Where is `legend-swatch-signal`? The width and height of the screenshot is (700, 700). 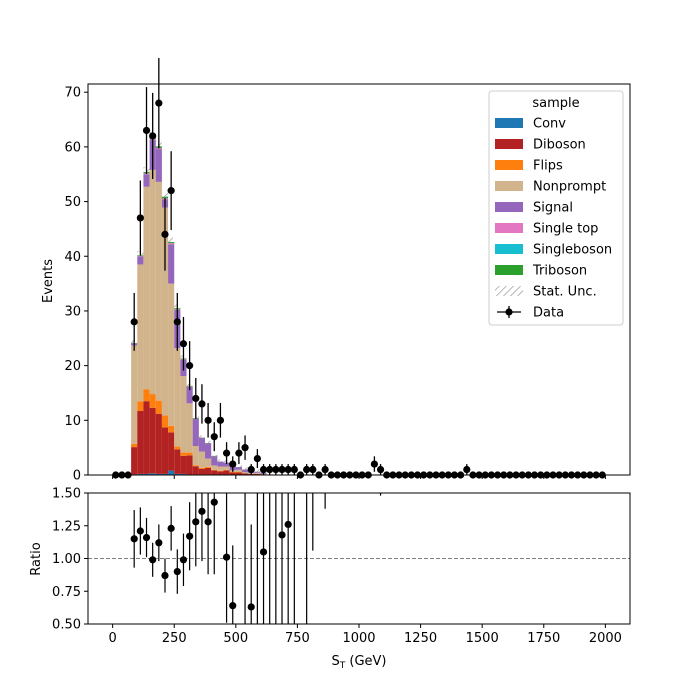
legend-swatch-signal is located at coordinates (509, 207).